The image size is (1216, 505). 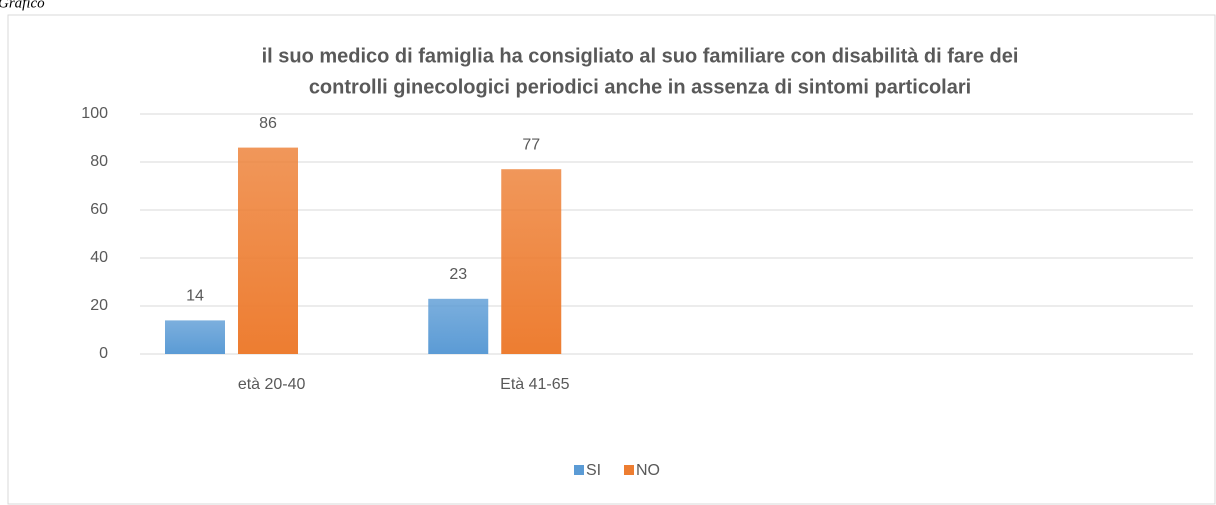 What do you see at coordinates (531, 144) in the screenshot?
I see `data-label: 77` at bounding box center [531, 144].